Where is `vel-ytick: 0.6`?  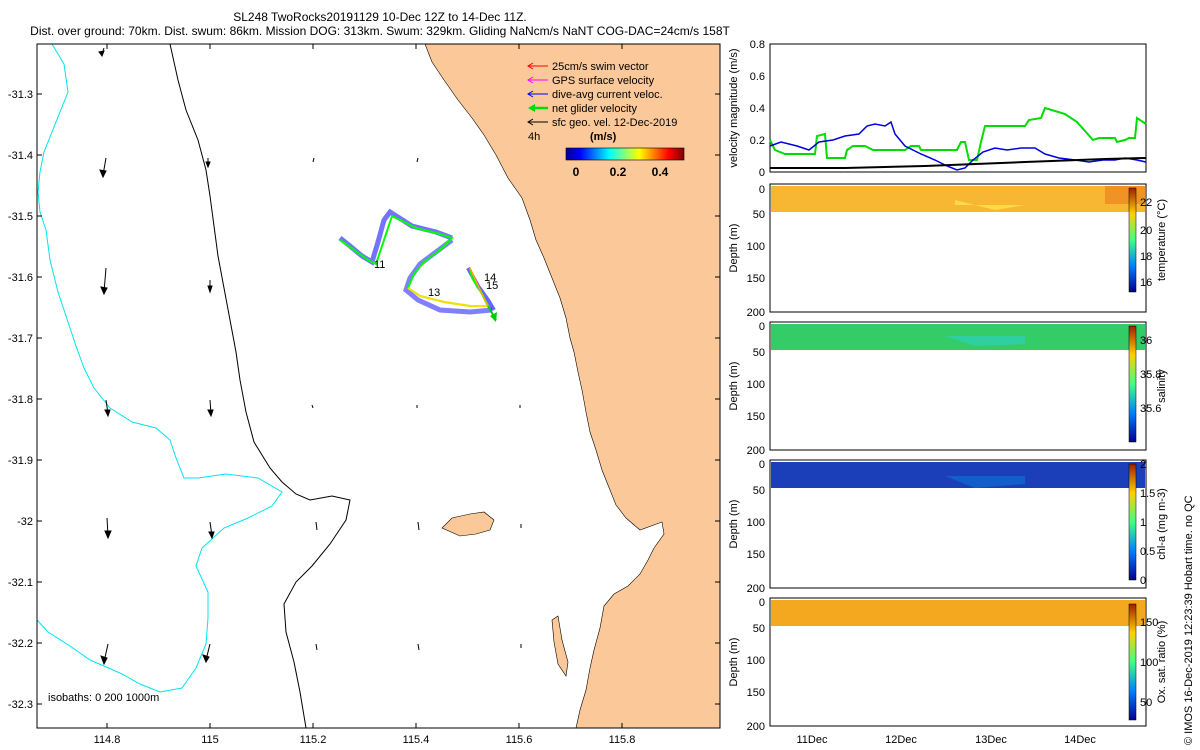
vel-ytick: 0.6 is located at coordinates (757, 77).